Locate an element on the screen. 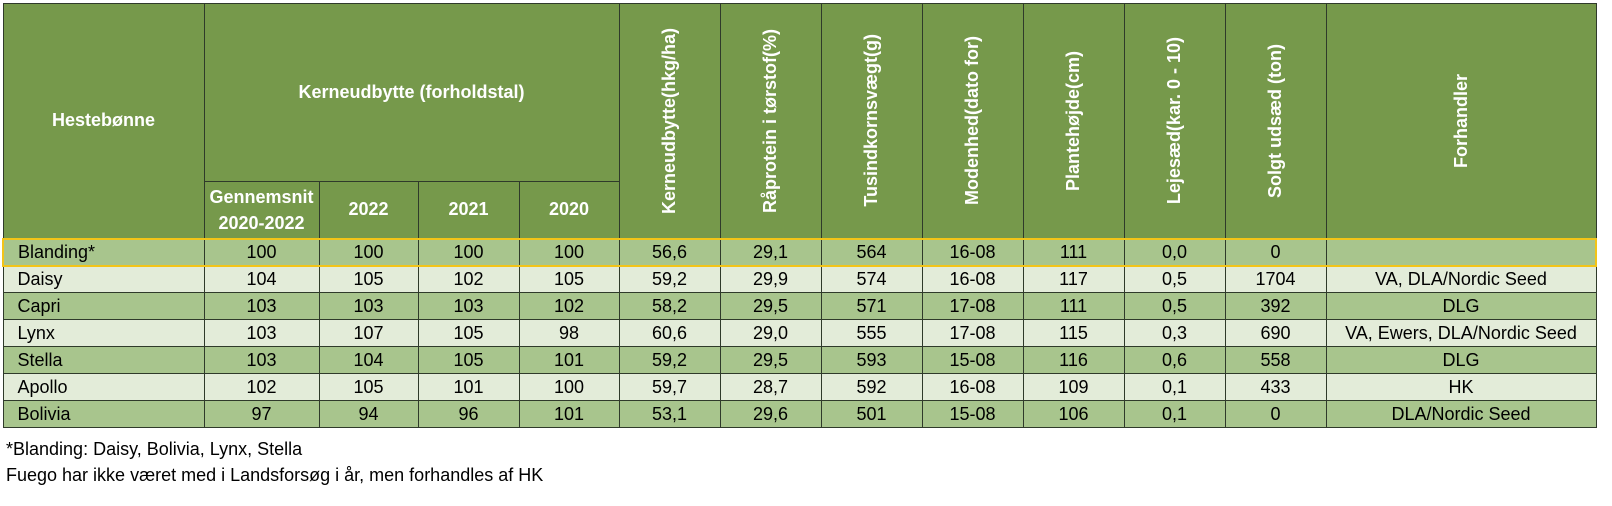  yield-index-2022: 103 is located at coordinates (368, 306).